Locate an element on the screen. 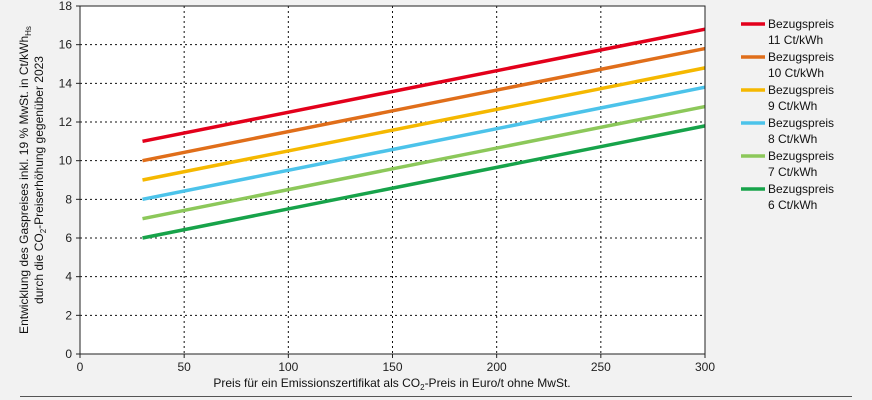 The image size is (872, 400). legend-label-1: Bezugspreis is located at coordinates (801, 57).